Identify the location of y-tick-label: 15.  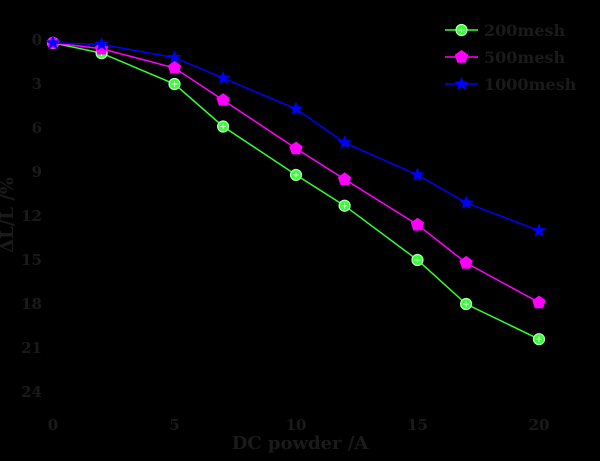
(31, 260).